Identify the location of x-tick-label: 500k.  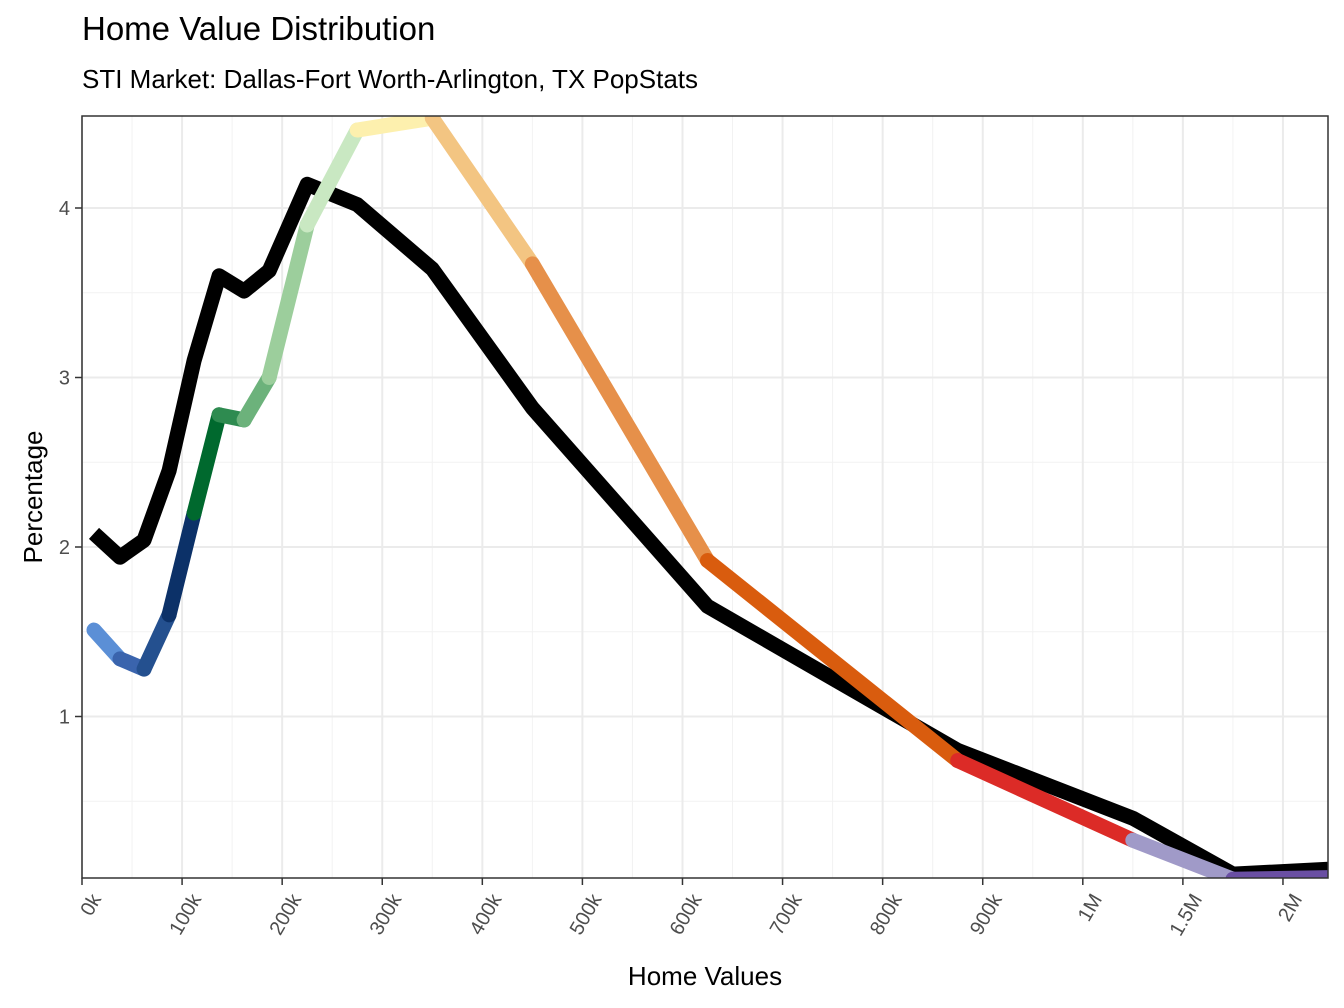
(586, 913).